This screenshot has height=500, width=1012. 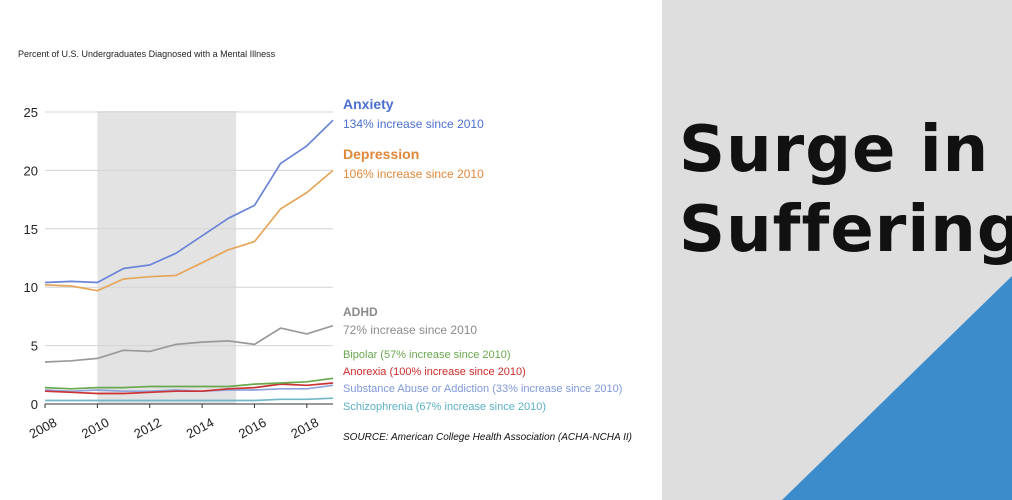 I want to click on x-tick-label: 2012, so click(x=147, y=428).